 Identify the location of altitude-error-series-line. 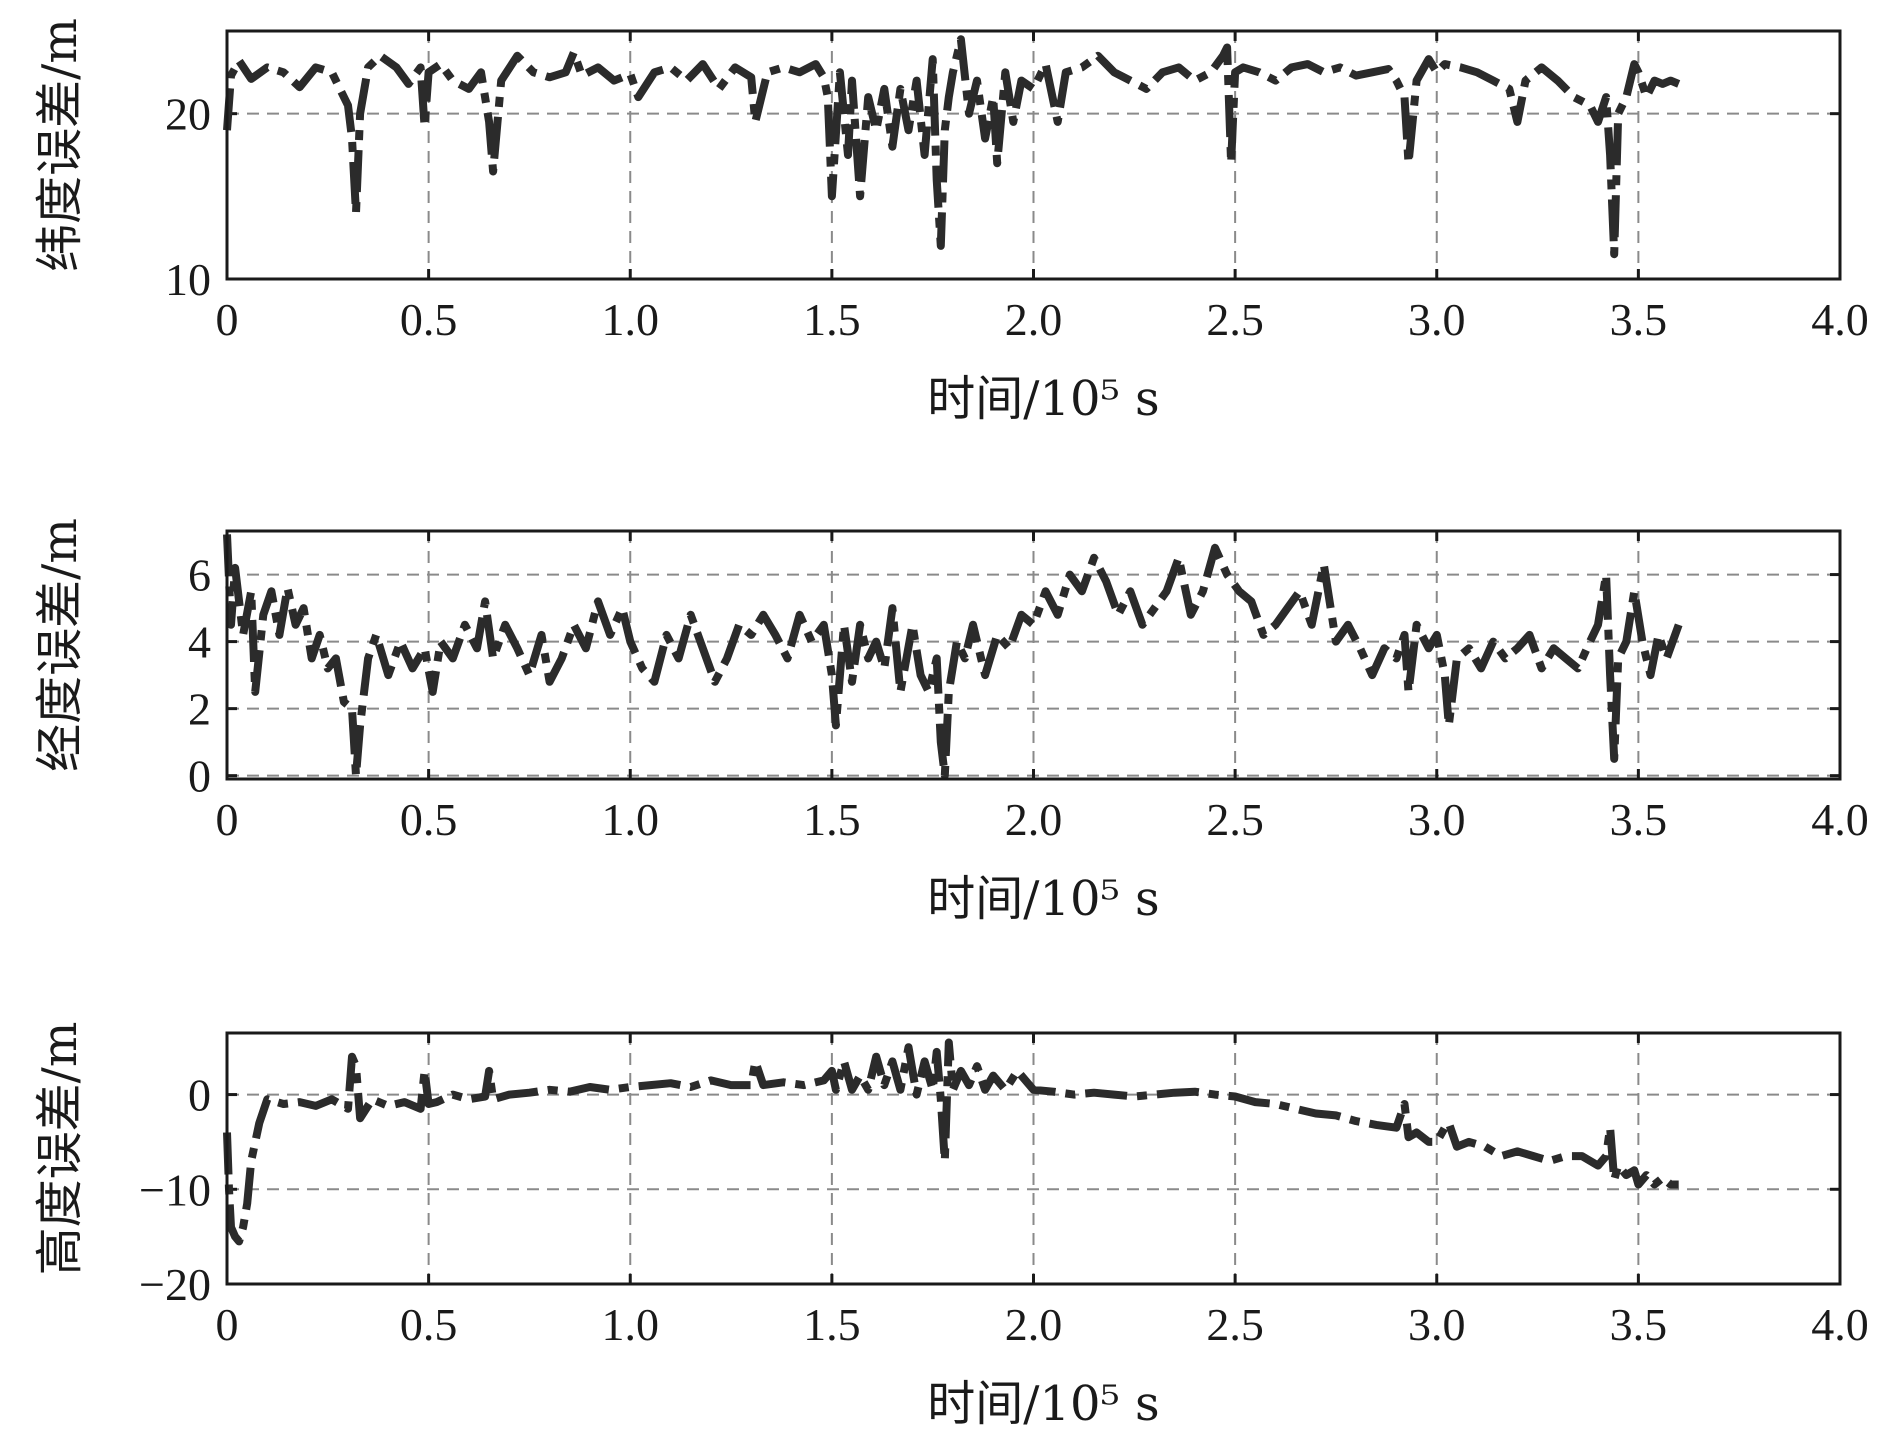
(951, 1142).